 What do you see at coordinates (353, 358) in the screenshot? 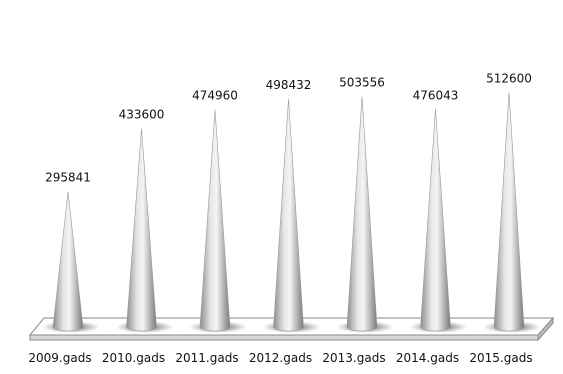
I see `category-label: 2013.gads` at bounding box center [353, 358].